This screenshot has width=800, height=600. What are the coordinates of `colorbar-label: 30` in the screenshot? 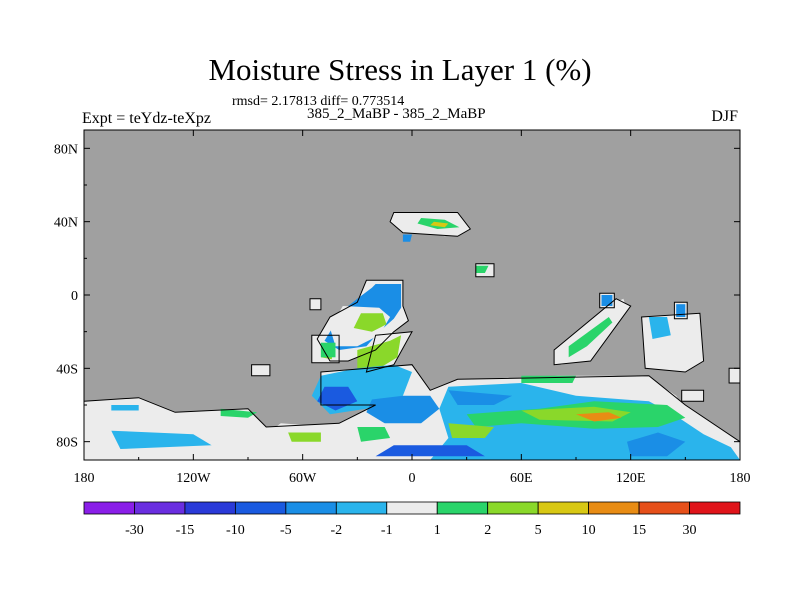 It's located at (690, 530).